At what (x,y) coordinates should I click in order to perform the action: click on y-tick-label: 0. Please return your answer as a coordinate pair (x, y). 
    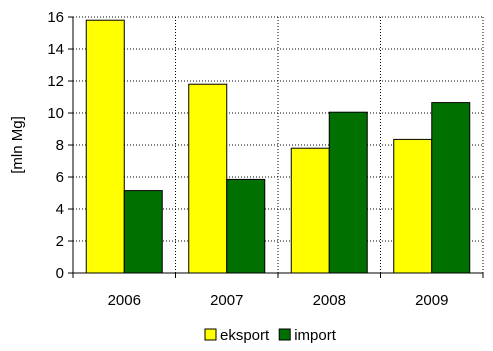
    Looking at the image, I should click on (60, 273).